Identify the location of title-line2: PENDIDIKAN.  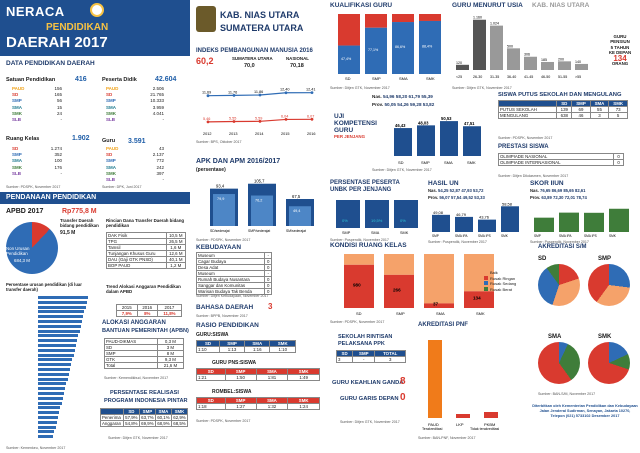
(77, 27).